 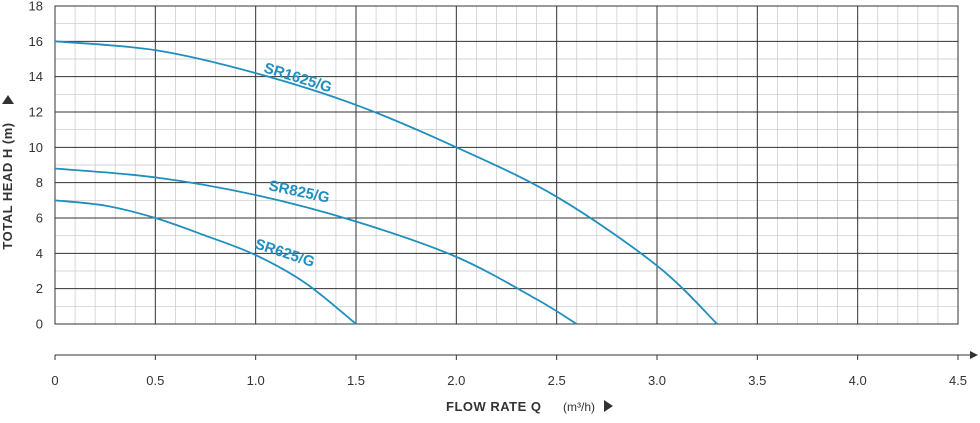 What do you see at coordinates (456, 380) in the screenshot?
I see `x-tick-label: 2.0` at bounding box center [456, 380].